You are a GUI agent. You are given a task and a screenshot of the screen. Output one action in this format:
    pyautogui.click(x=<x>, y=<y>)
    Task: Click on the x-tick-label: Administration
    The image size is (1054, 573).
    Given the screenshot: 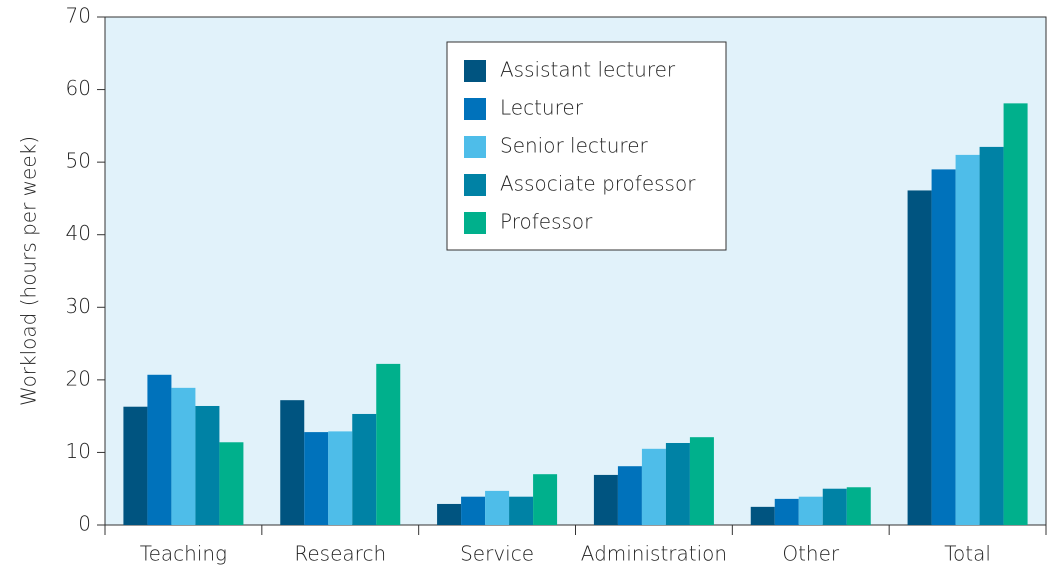 What is the action you would take?
    pyautogui.click(x=654, y=554)
    